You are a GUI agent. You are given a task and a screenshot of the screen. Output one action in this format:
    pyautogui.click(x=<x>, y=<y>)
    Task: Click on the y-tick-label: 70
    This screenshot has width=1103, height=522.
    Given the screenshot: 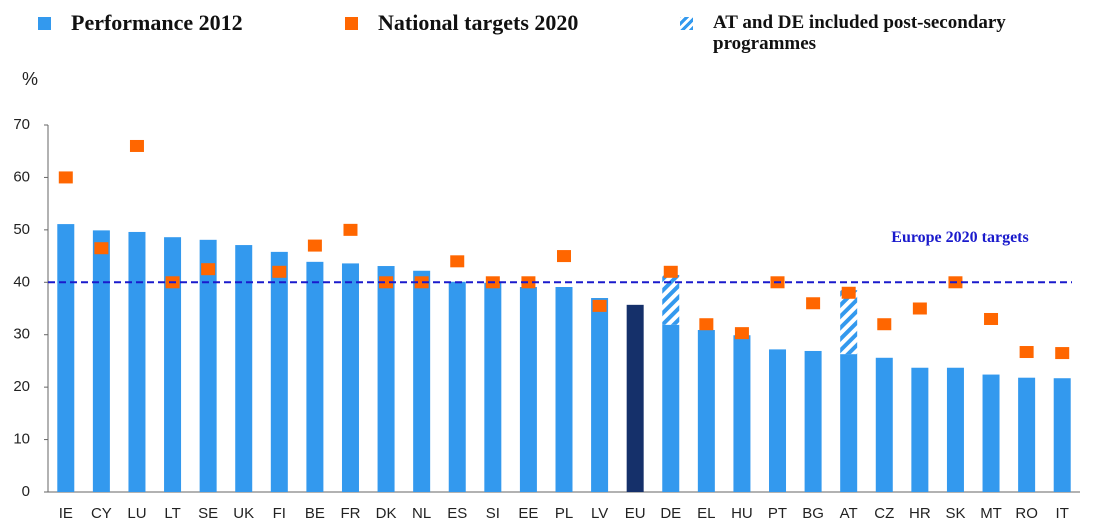 What is the action you would take?
    pyautogui.click(x=21, y=124)
    